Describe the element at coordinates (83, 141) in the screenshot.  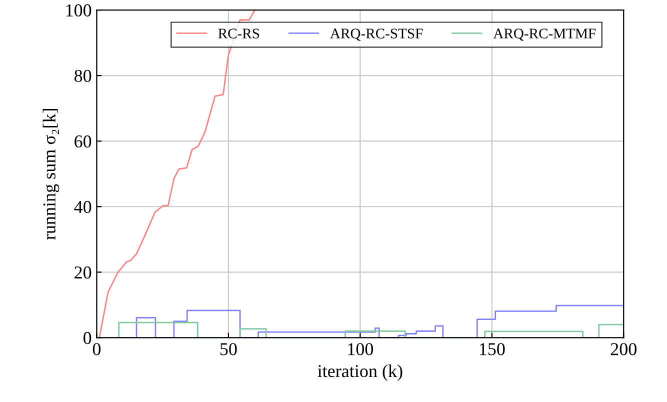
I see `y-tick-label: 60` at that location.